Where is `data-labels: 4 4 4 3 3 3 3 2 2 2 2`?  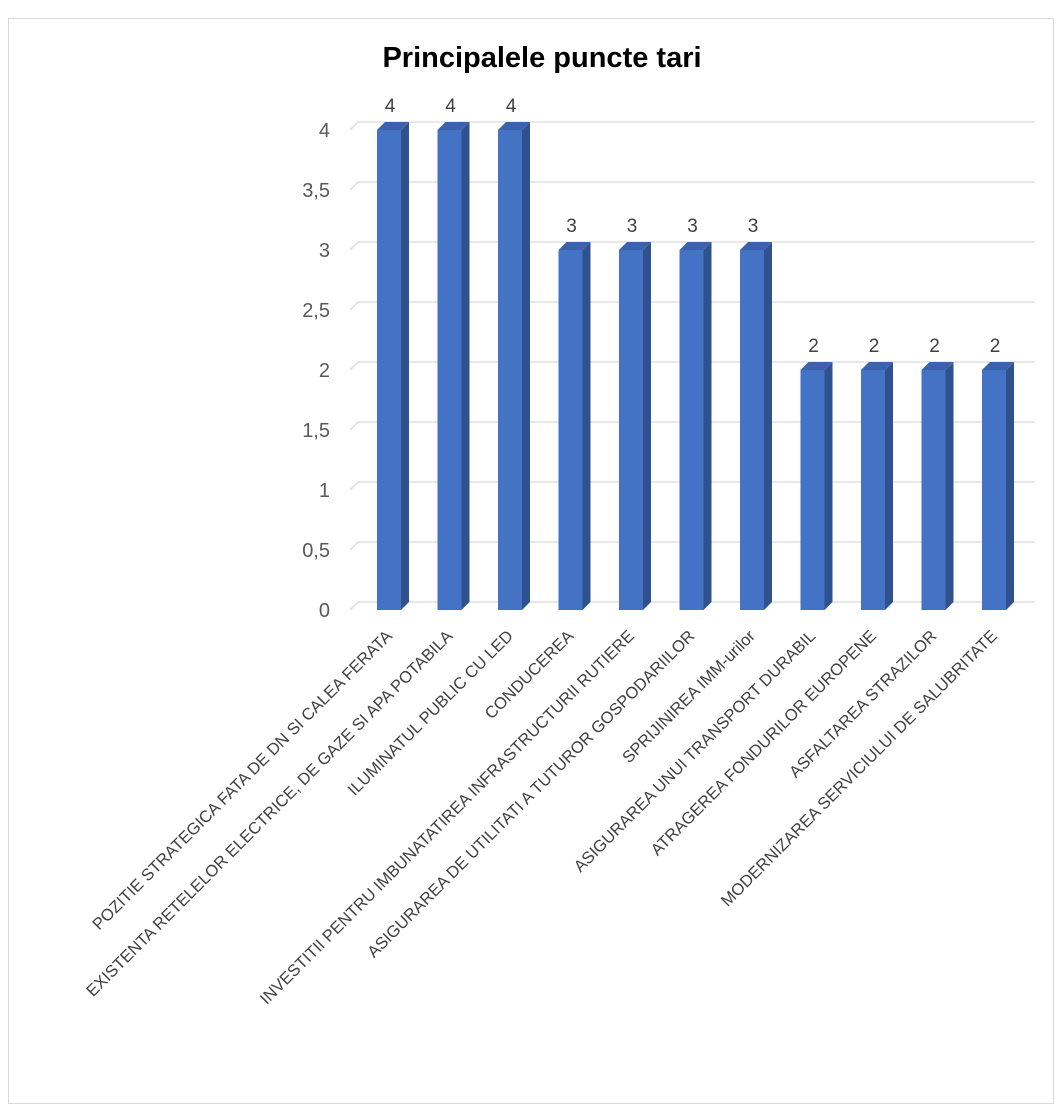 data-labels: 4 4 4 3 3 3 3 2 2 2 2 is located at coordinates (693, 226).